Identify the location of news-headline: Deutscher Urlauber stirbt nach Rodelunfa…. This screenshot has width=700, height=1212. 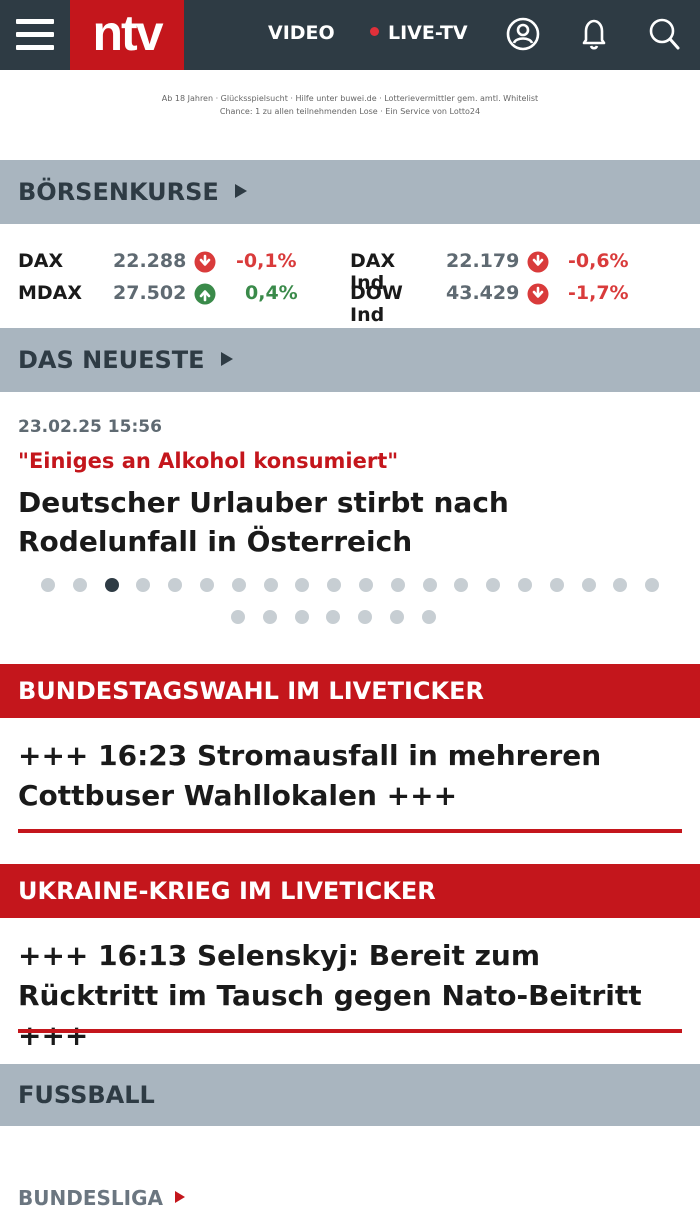
(263, 522).